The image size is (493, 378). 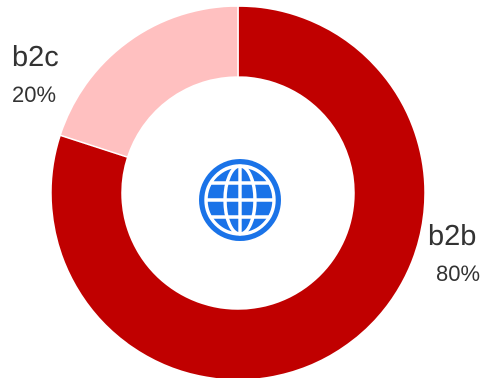 I want to click on slice-value-b2c: 20%, so click(x=34, y=94).